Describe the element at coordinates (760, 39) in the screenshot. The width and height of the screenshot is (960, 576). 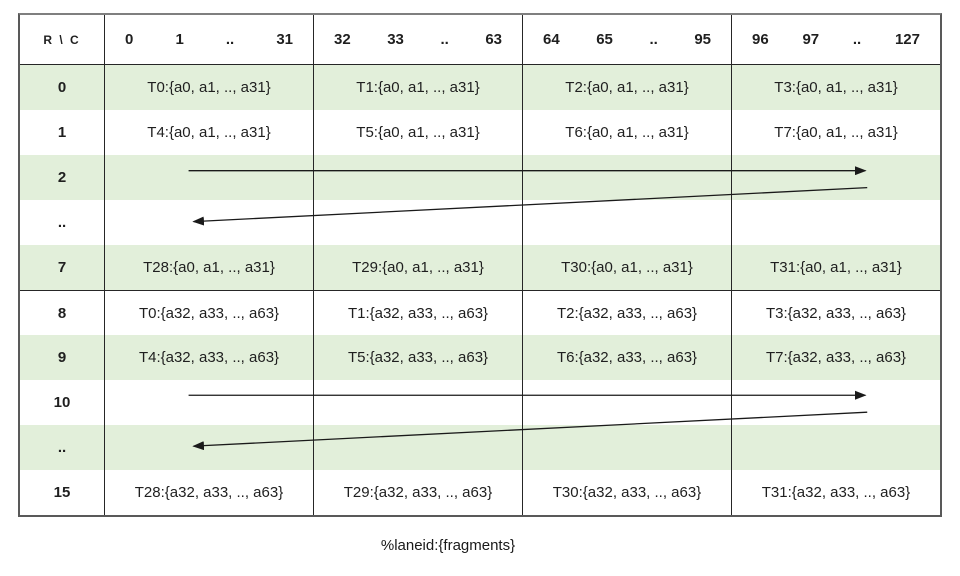
I see `column-header-value: 96` at that location.